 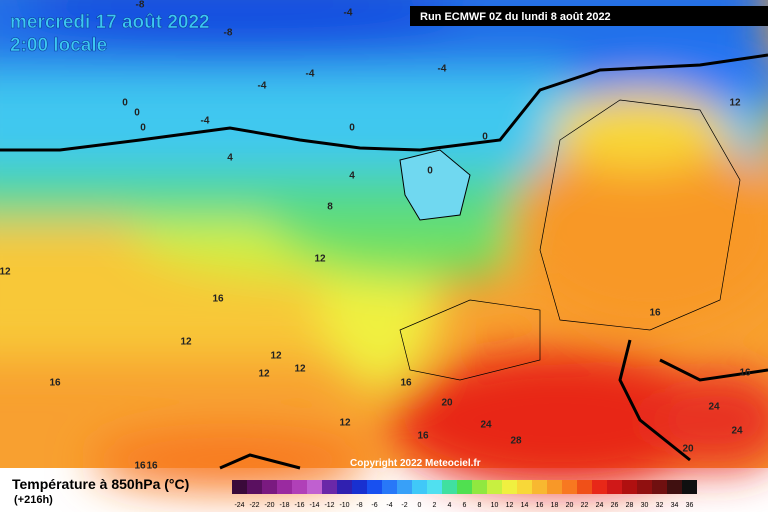 What do you see at coordinates (495, 505) in the screenshot?
I see `scale-tick-label: 10` at bounding box center [495, 505].